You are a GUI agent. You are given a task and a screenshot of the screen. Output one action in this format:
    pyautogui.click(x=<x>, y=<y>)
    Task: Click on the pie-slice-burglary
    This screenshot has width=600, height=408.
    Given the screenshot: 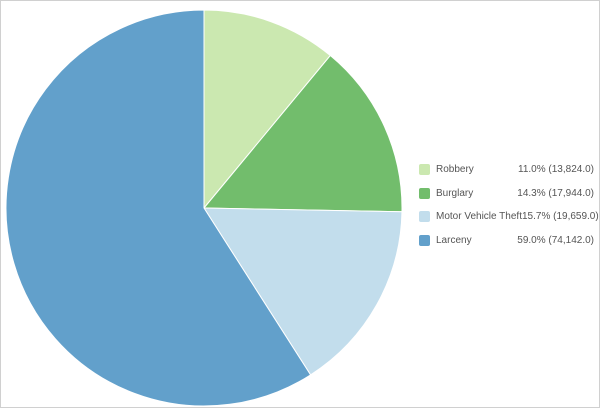 What is the action you would take?
    pyautogui.click(x=302, y=133)
    